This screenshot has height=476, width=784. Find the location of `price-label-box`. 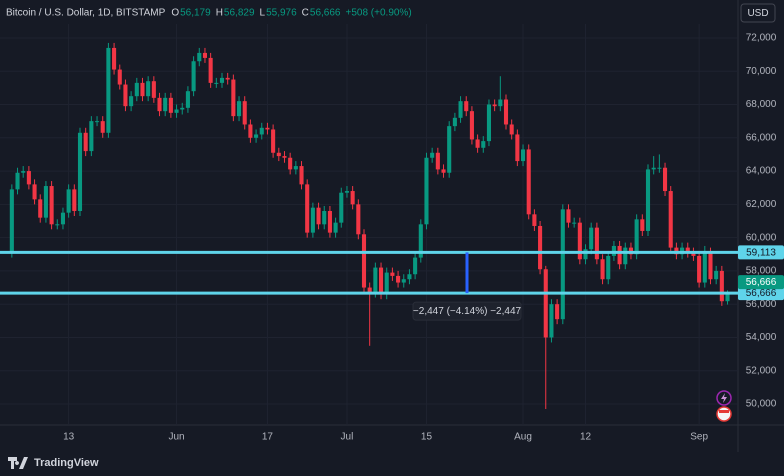

price-label-box is located at coordinates (761, 252).